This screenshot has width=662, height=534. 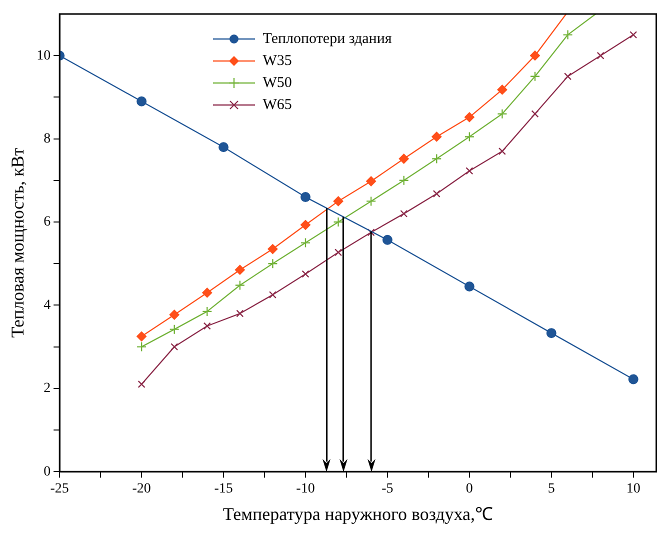 What do you see at coordinates (327, 39) in the screenshot?
I see `legend-label: Теплопотери здания` at bounding box center [327, 39].